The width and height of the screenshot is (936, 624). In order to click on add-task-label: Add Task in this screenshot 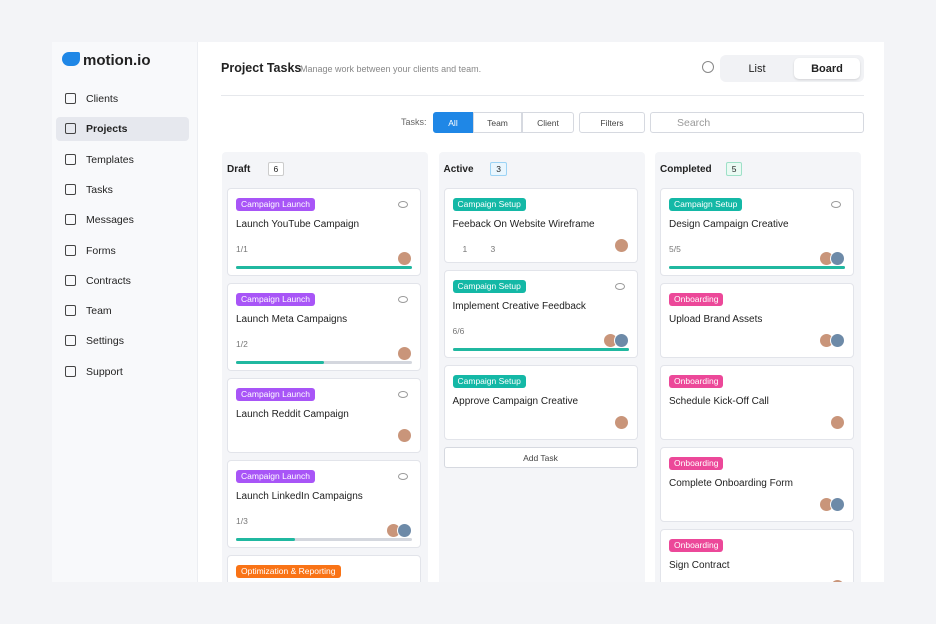, I will do `click(540, 457)`.